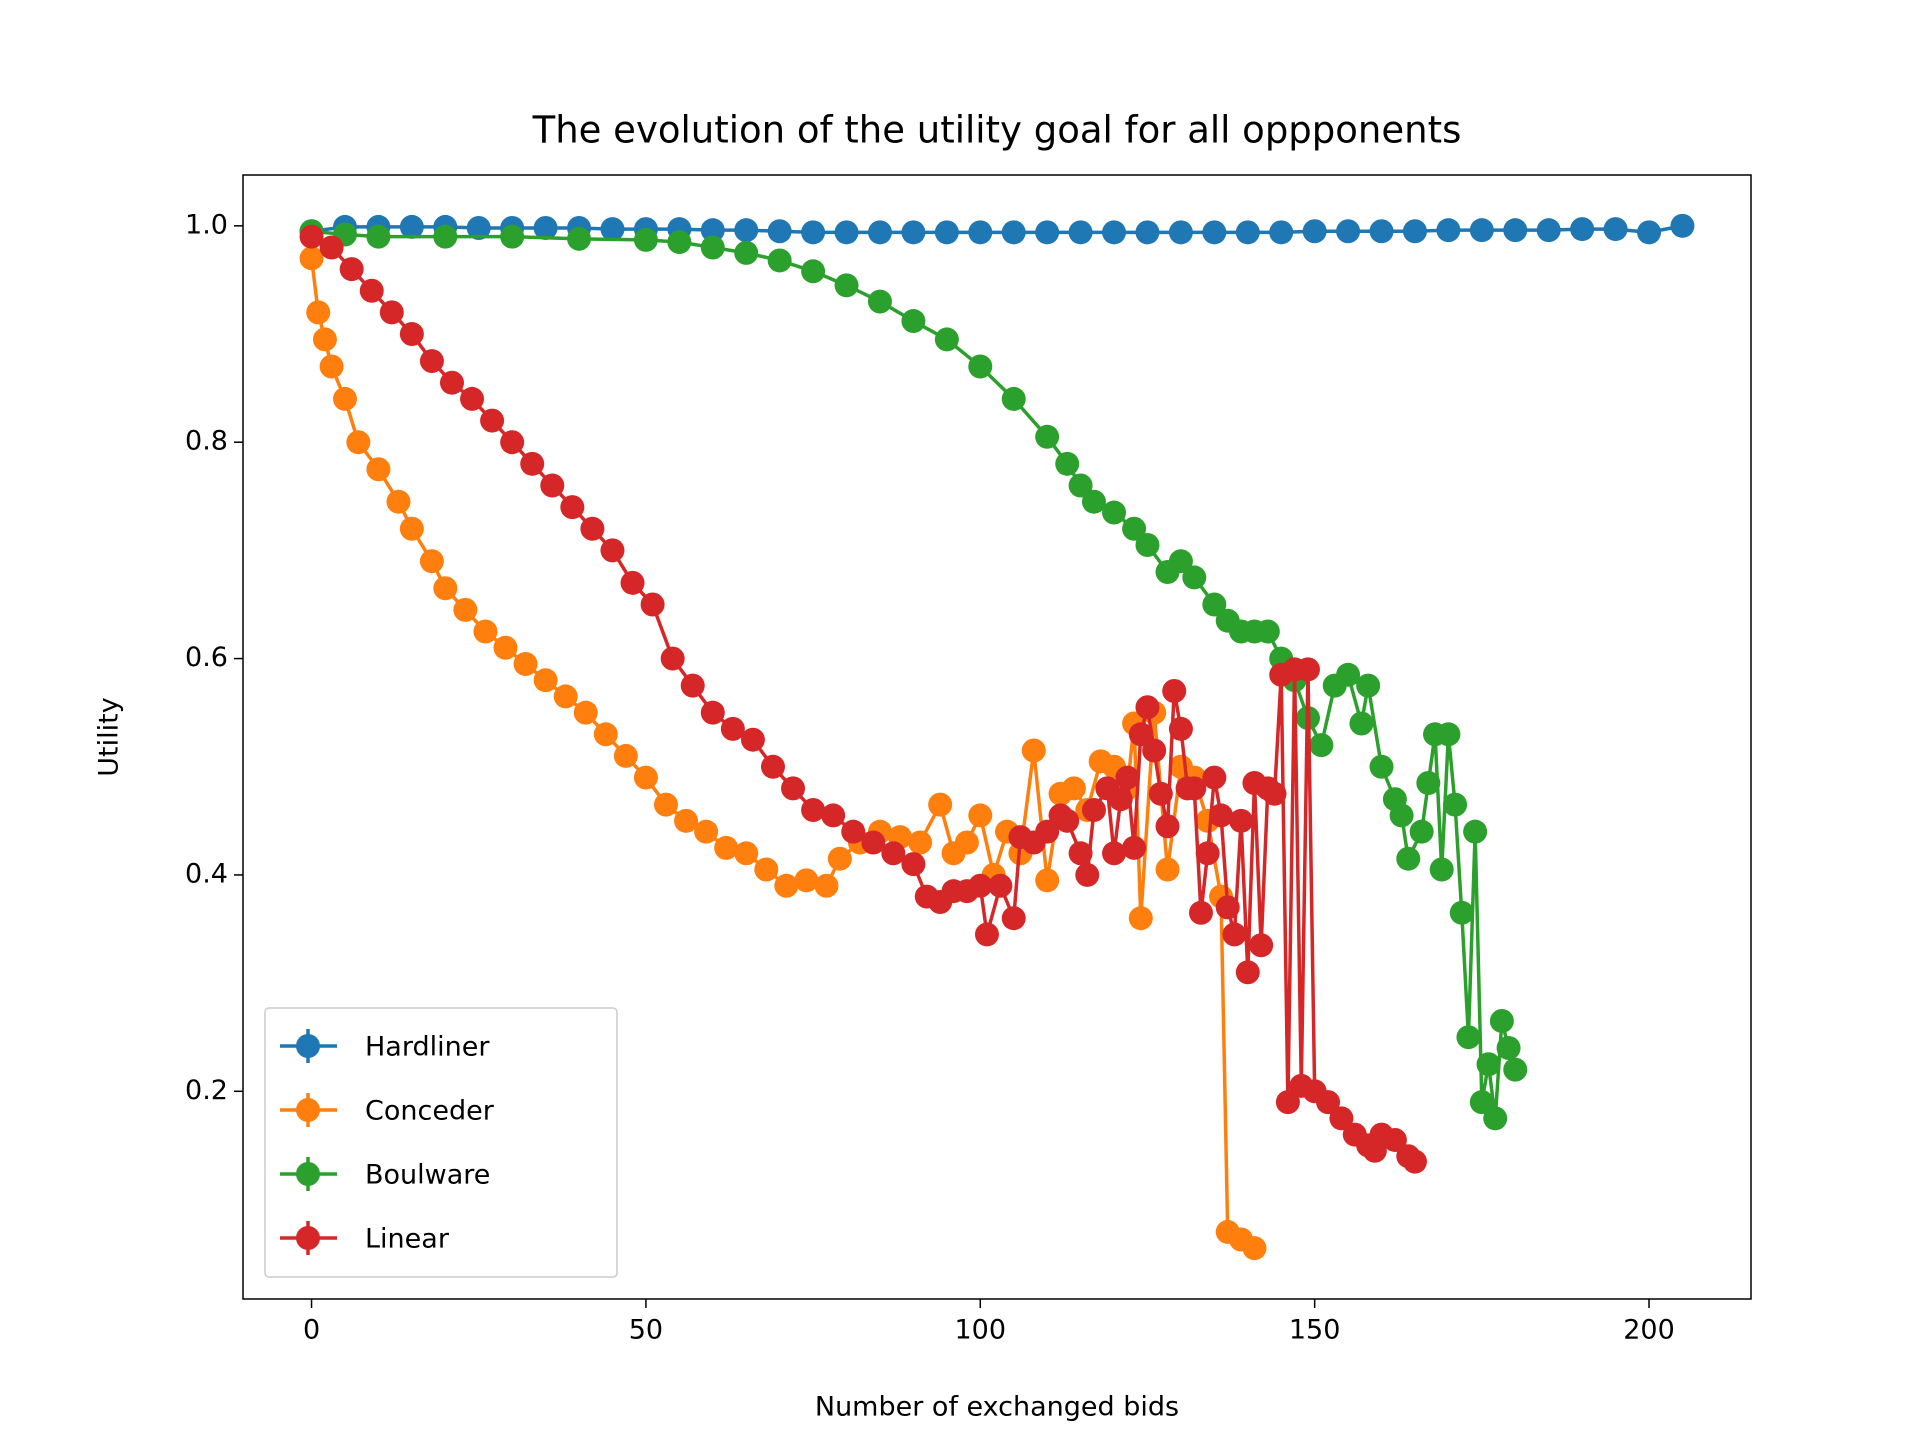 The height and width of the screenshot is (1440, 1920). I want to click on y-axis-label: Utility, so click(109, 736).